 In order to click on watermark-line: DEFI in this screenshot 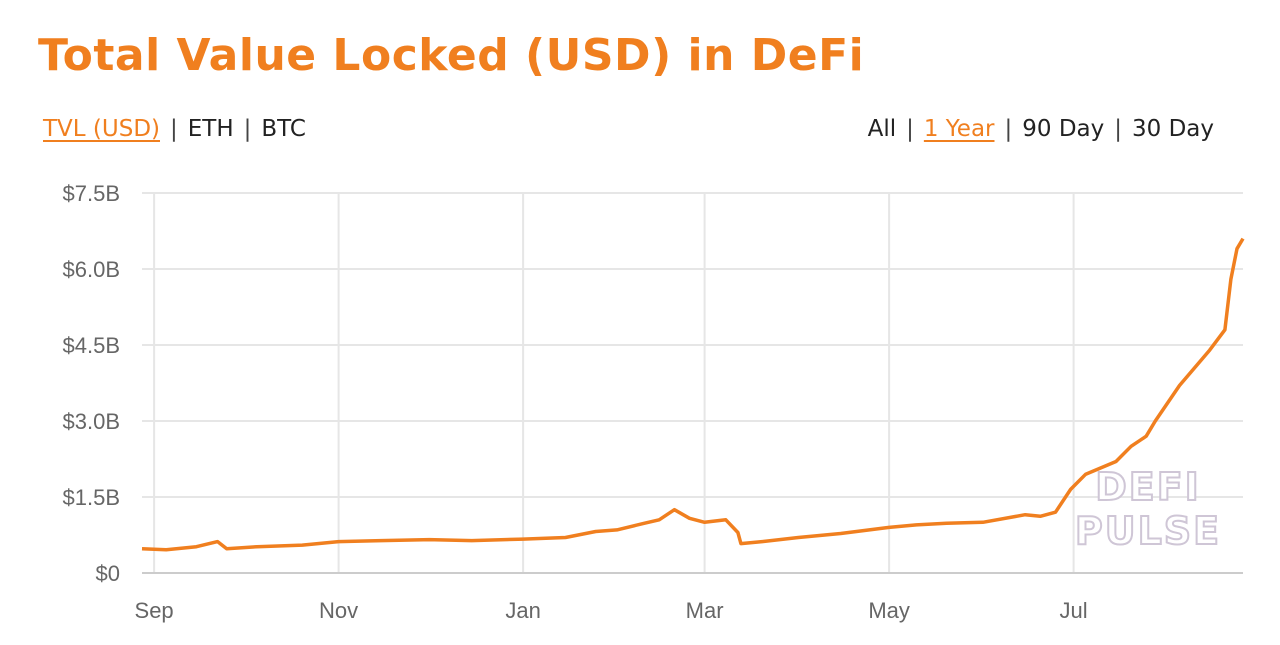, I will do `click(1148, 487)`.